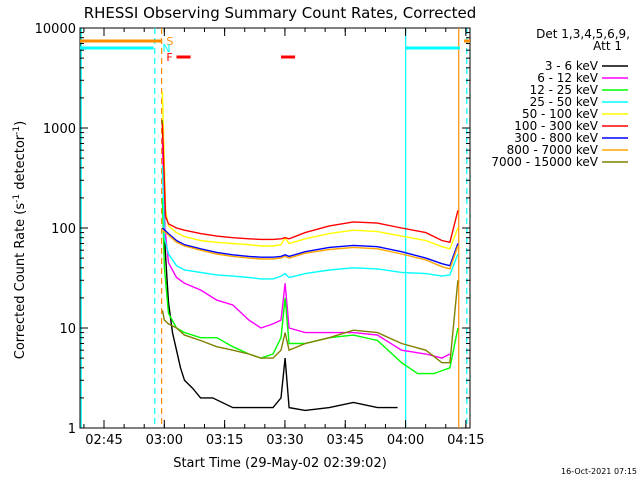  I want to click on series-line-800-7000-kev, so click(310, 249).